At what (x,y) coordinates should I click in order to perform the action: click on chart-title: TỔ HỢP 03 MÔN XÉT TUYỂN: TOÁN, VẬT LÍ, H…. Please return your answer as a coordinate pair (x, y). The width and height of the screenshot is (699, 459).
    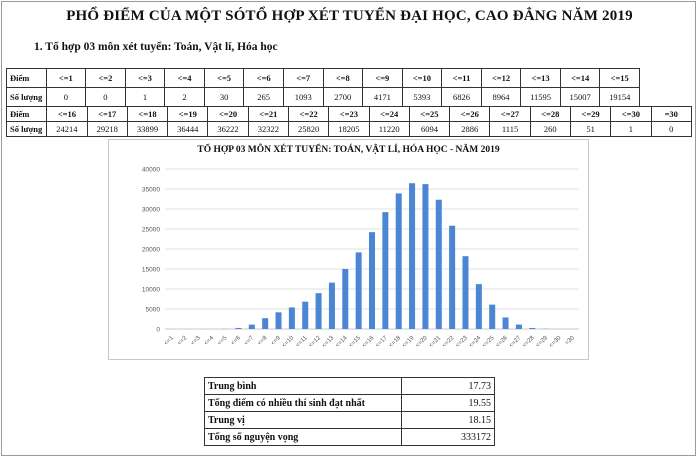
    Looking at the image, I should click on (348, 150).